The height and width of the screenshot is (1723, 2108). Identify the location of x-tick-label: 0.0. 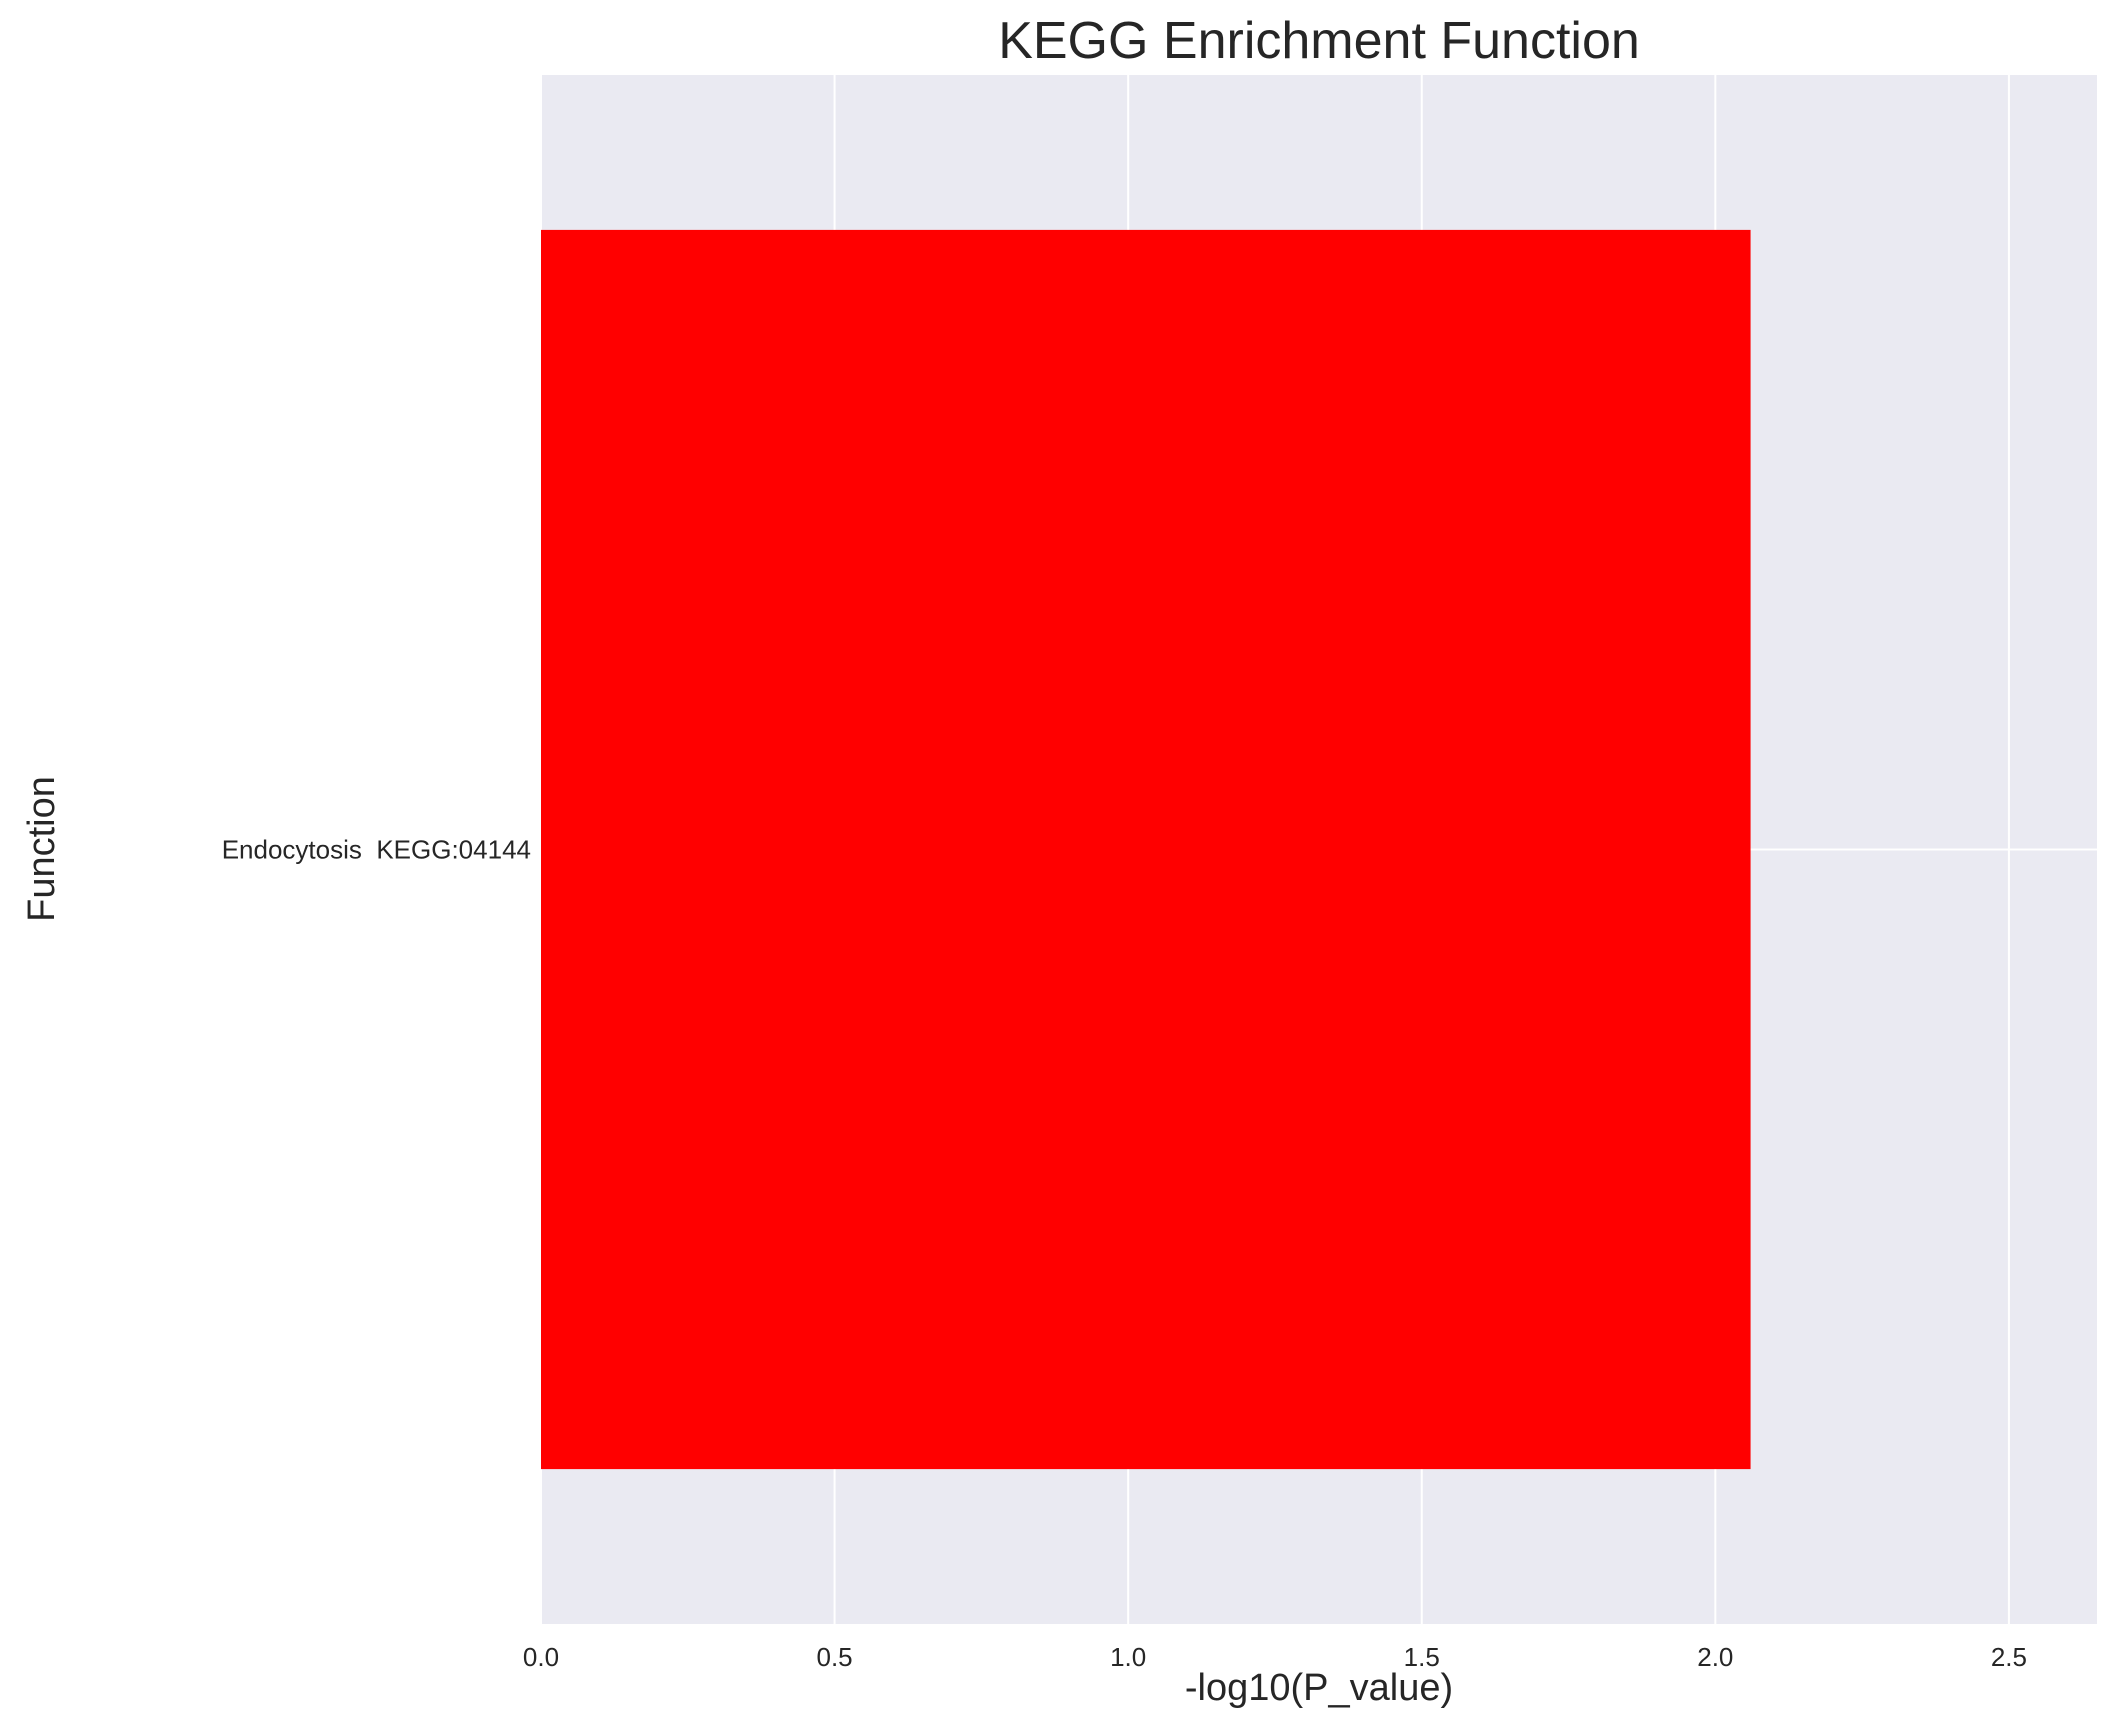
(541, 1657).